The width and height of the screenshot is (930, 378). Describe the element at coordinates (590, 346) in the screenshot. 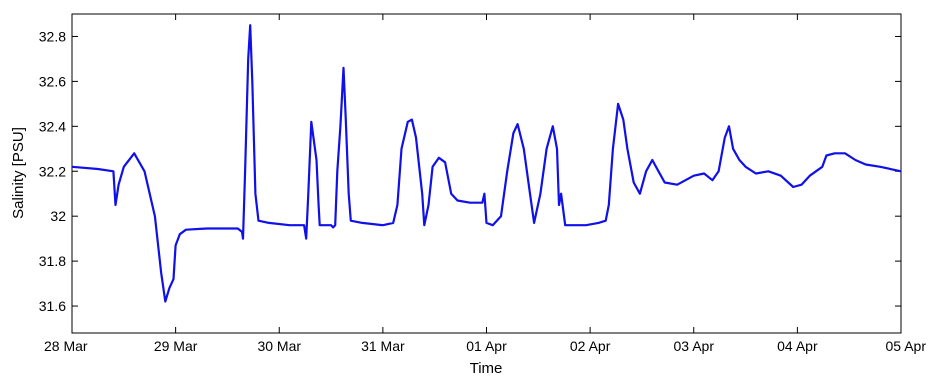

I see `x-tick-label: 02 Apr` at that location.